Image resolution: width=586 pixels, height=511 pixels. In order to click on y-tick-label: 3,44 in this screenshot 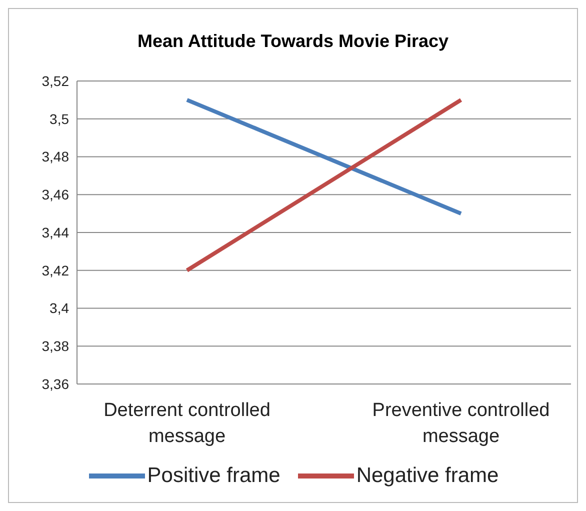, I will do `click(56, 232)`.